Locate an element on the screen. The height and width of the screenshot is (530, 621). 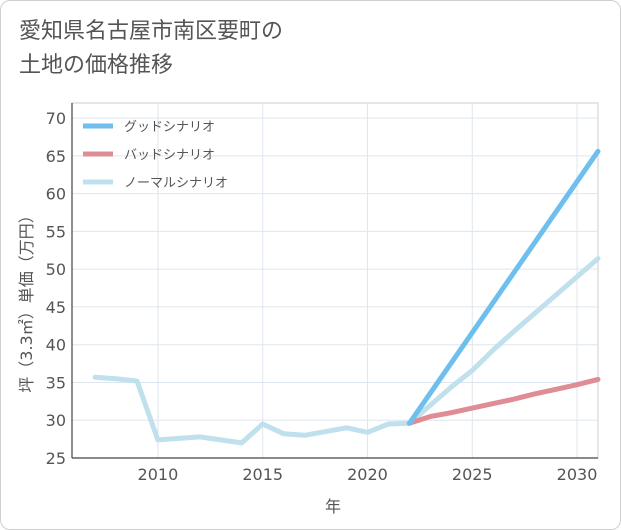
legend-label-good: グッドシナリオ is located at coordinates (169, 127).